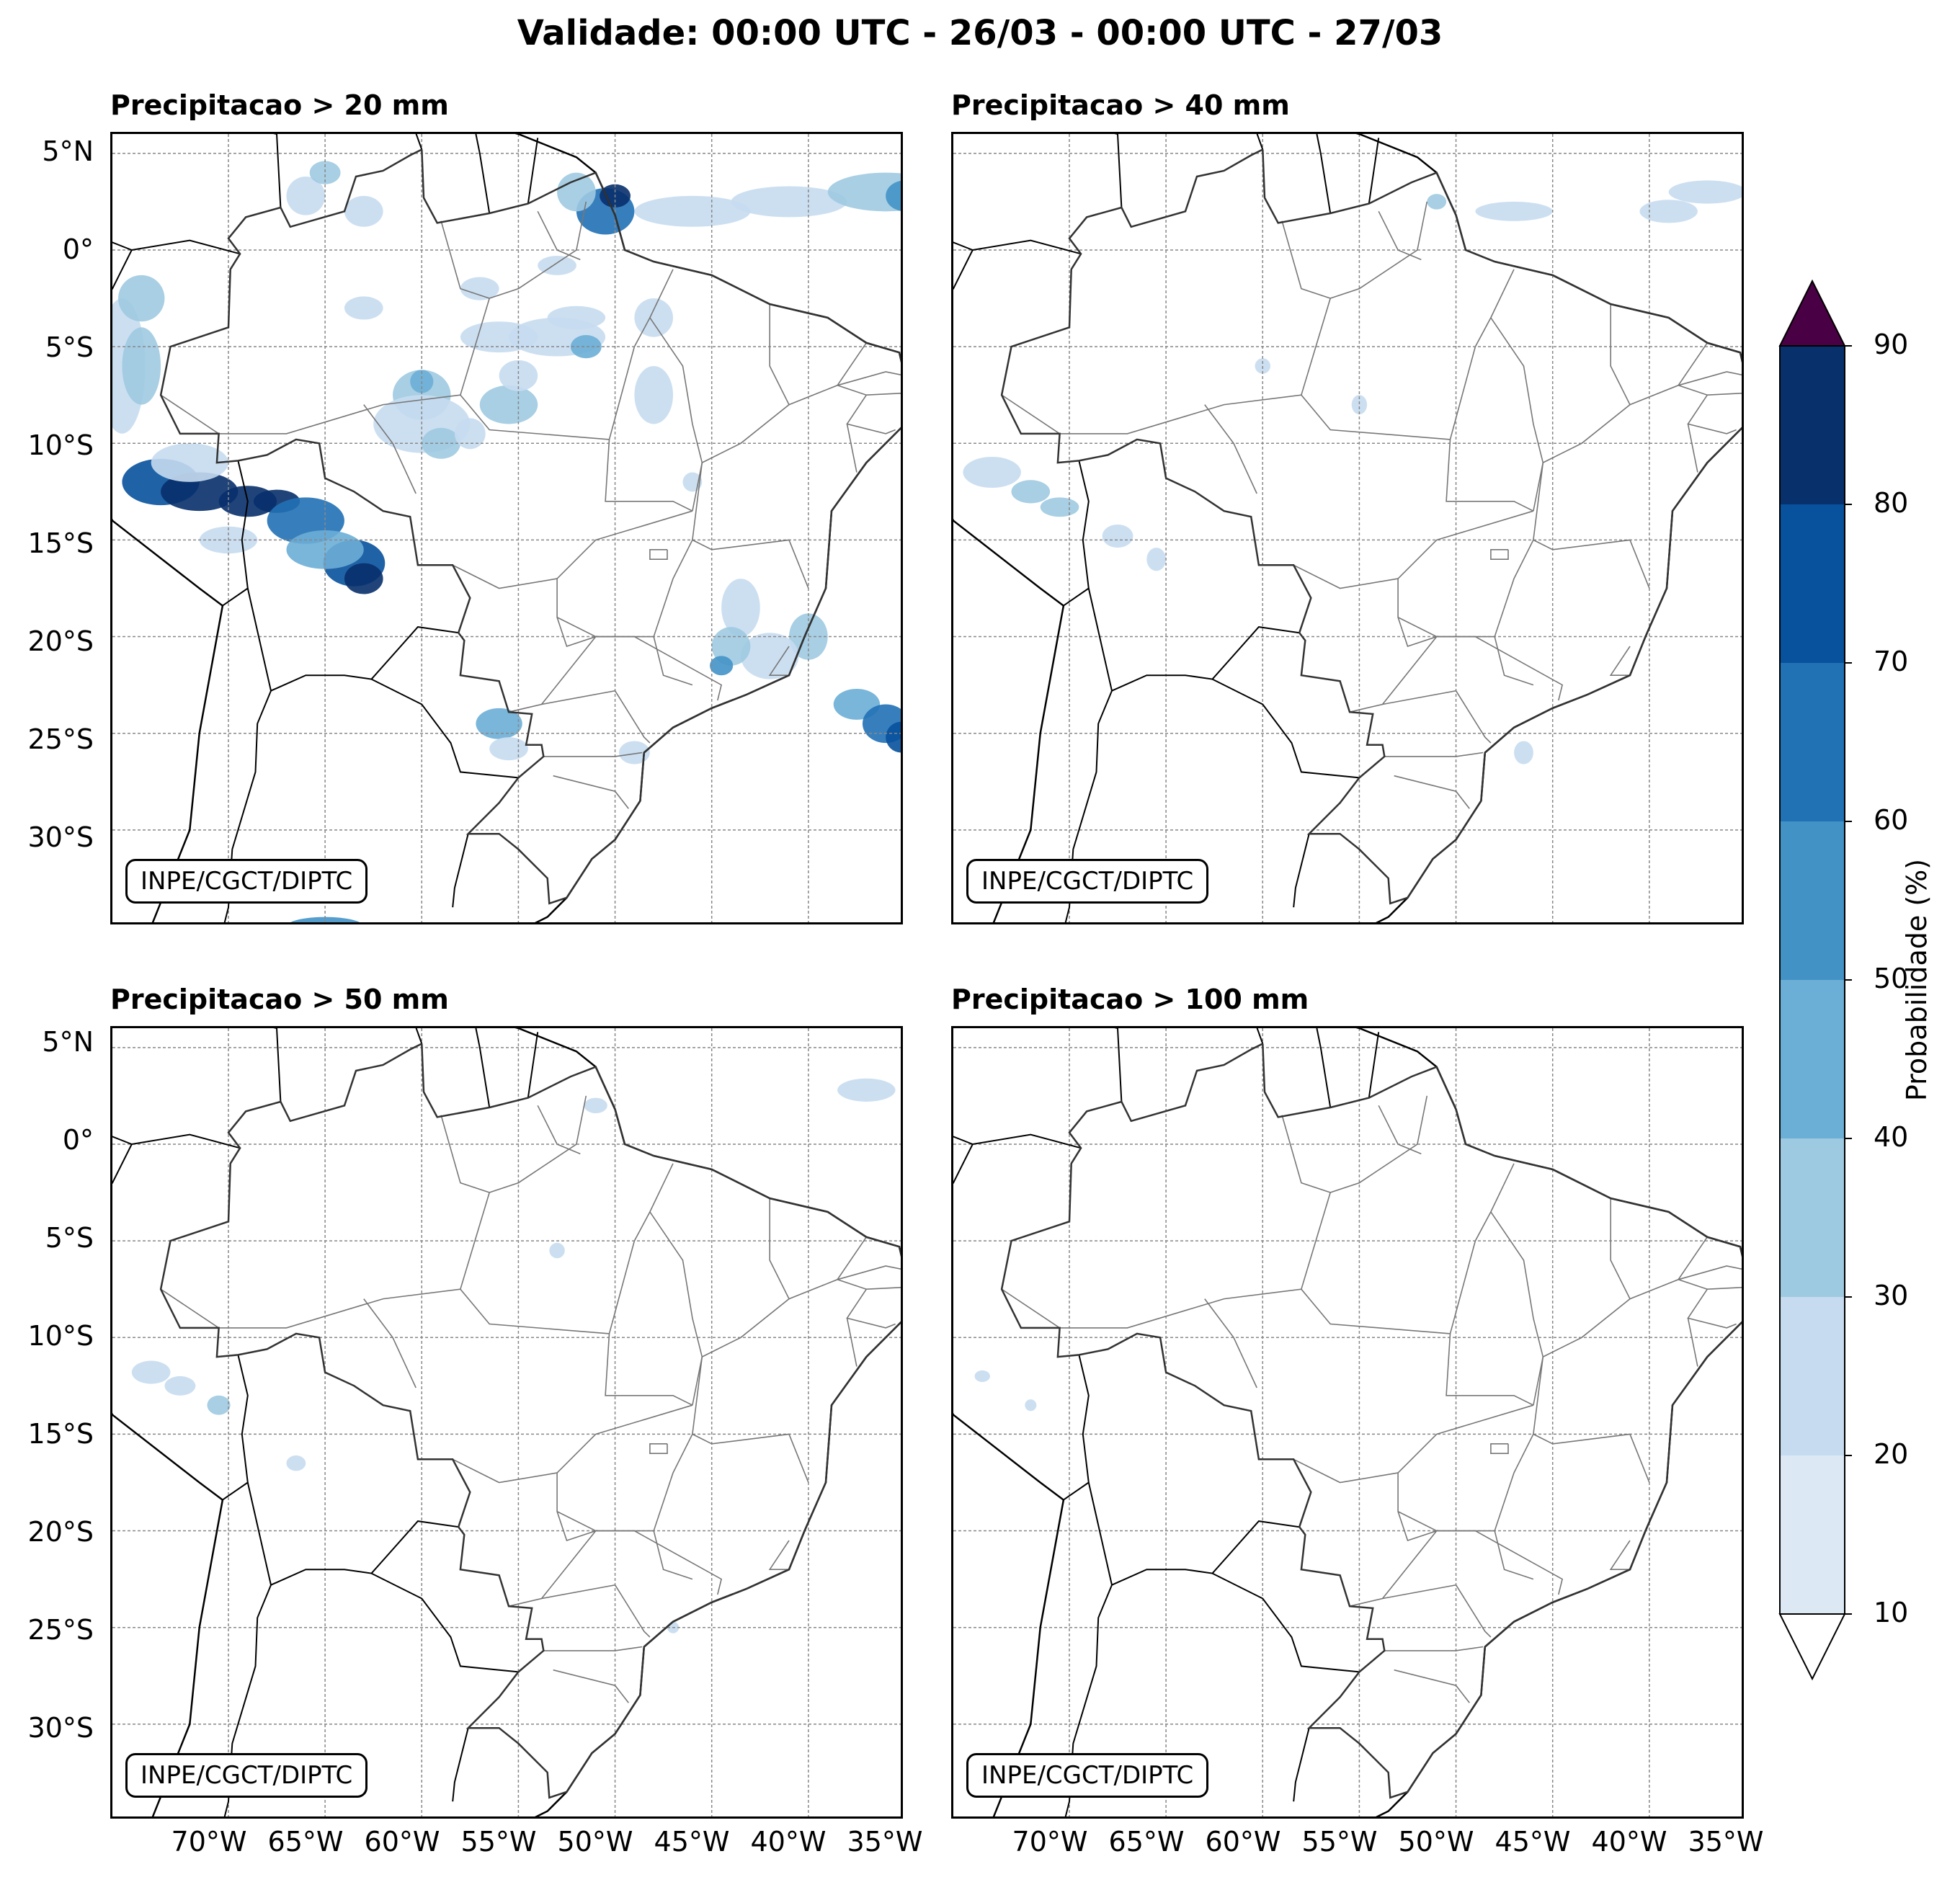 The width and height of the screenshot is (1960, 1877). What do you see at coordinates (60, 739) in the screenshot?
I see `lat-tick: 25°S` at bounding box center [60, 739].